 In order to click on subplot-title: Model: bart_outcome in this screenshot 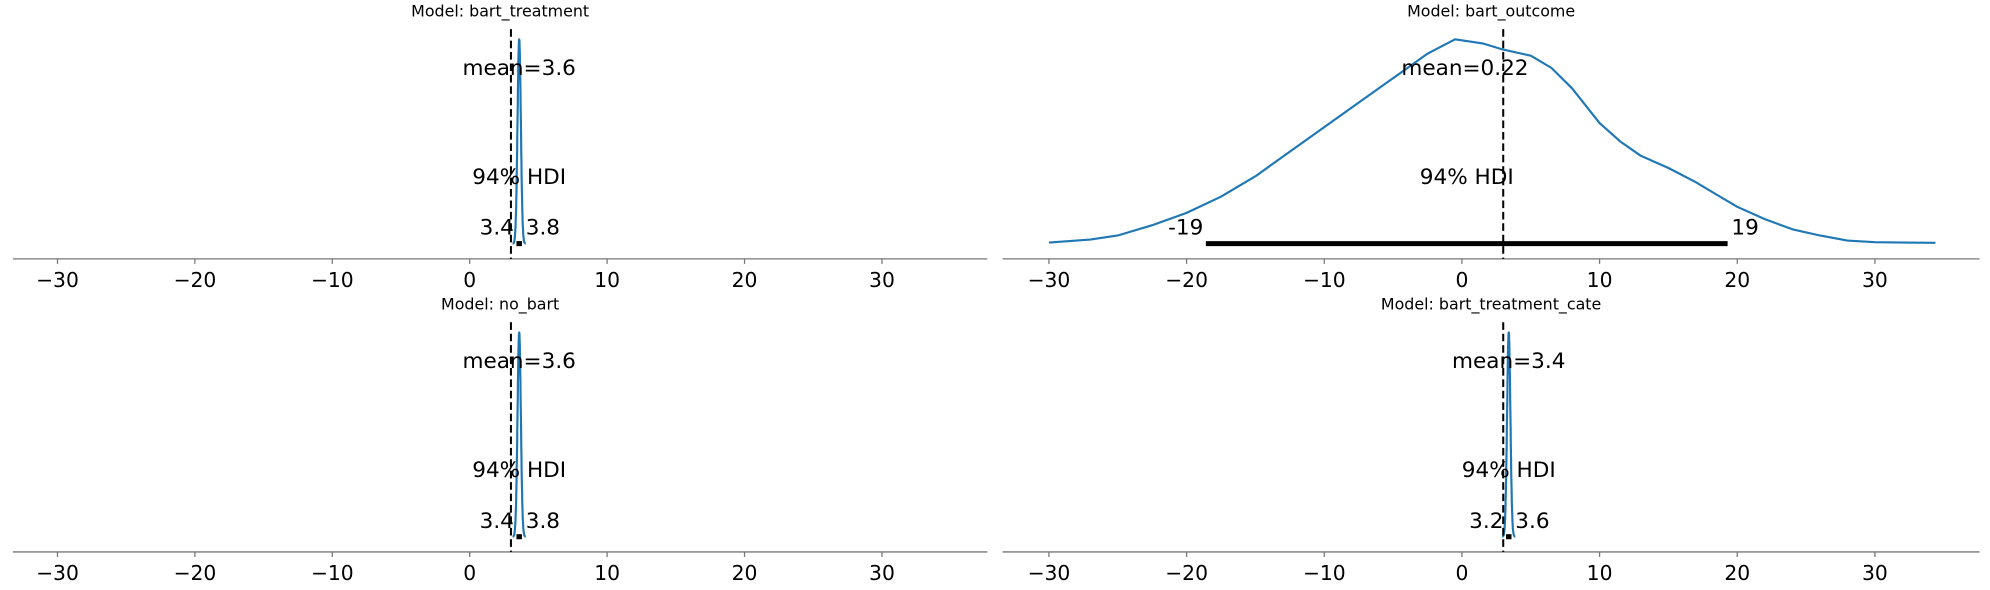, I will do `click(1491, 11)`.